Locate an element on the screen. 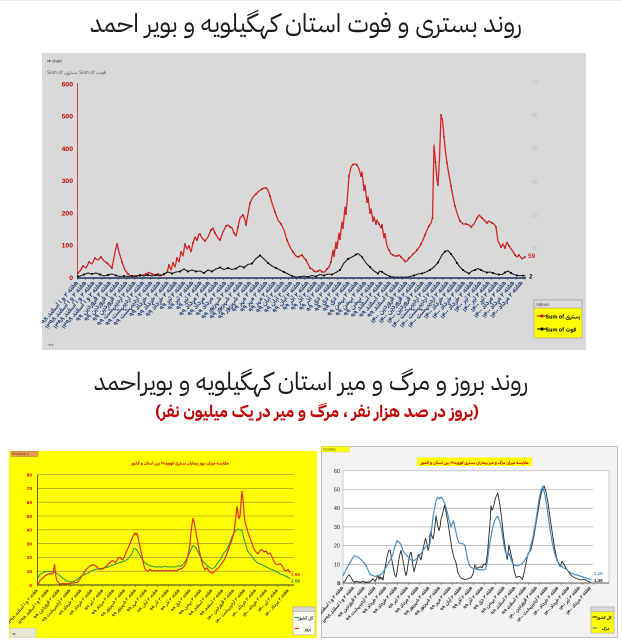 The width and height of the screenshot is (622, 640). svg-text: 500 is located at coordinates (68, 117).